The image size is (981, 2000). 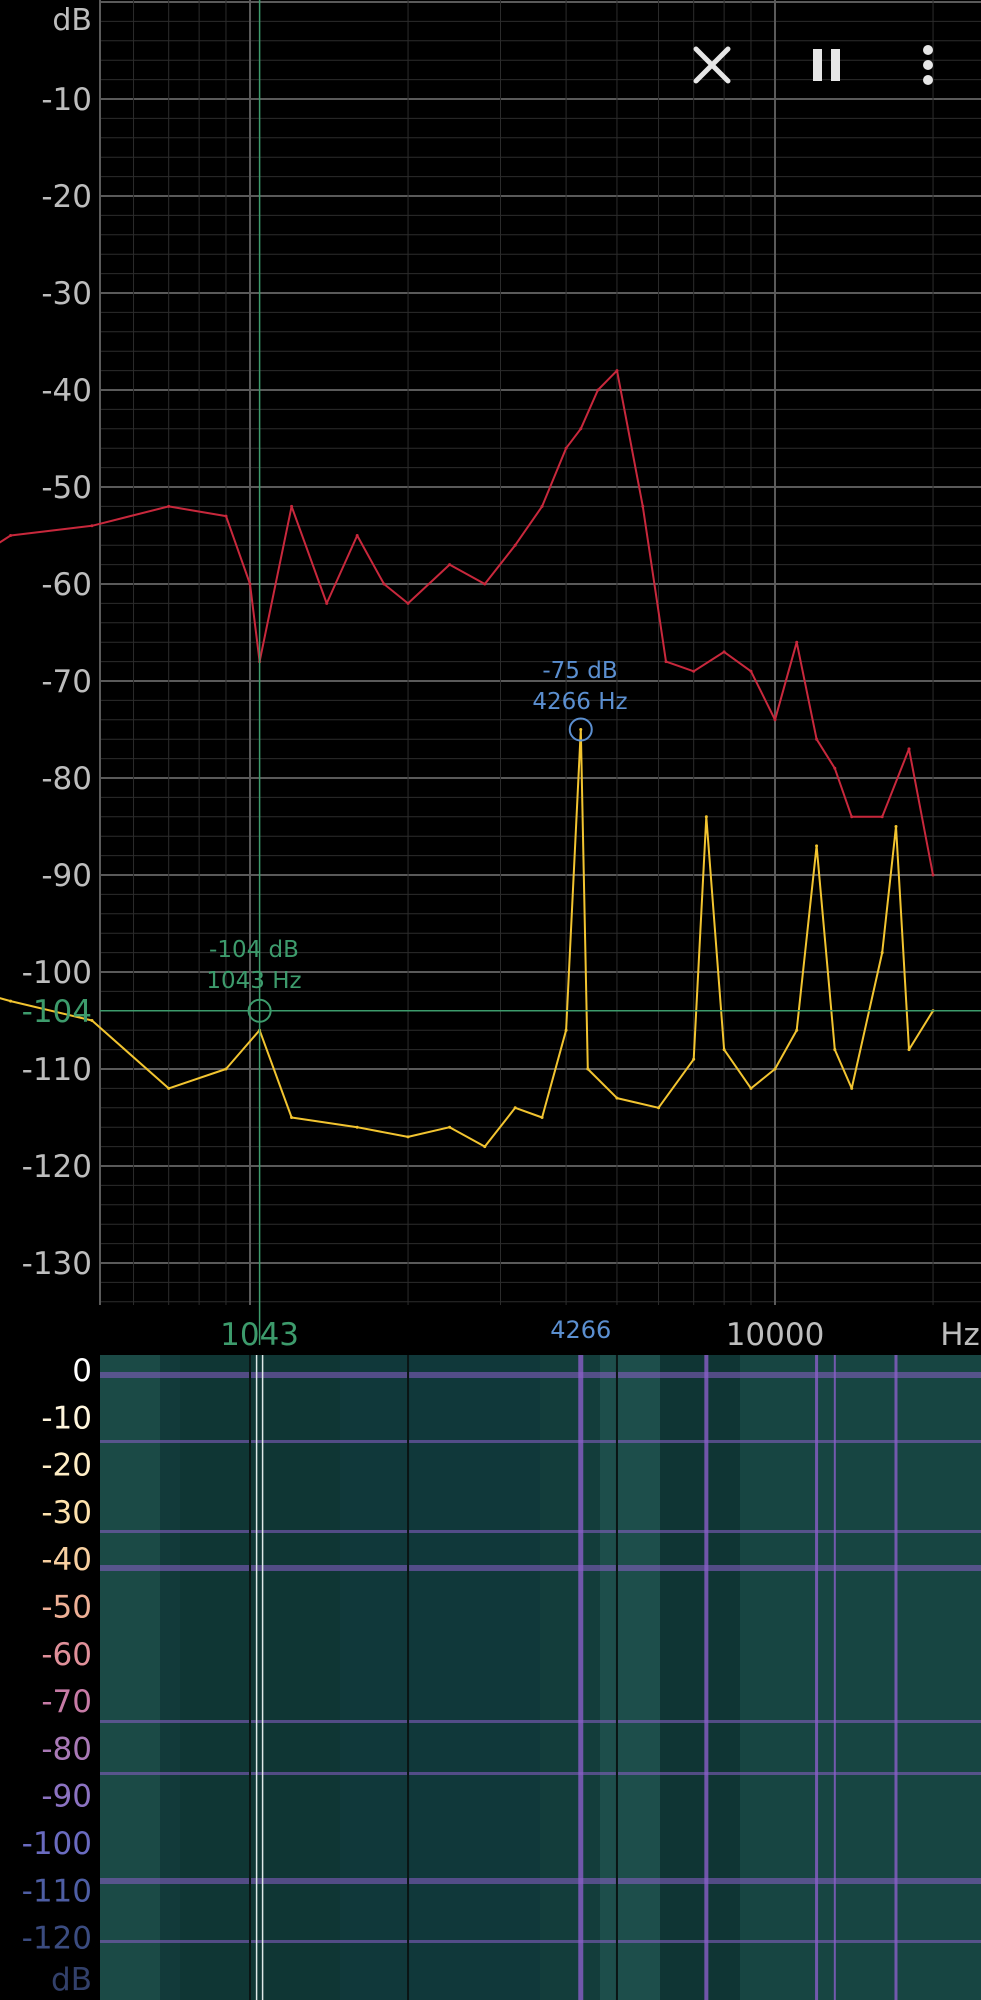 What do you see at coordinates (66, 682) in the screenshot?
I see `y-tick-label: -70` at bounding box center [66, 682].